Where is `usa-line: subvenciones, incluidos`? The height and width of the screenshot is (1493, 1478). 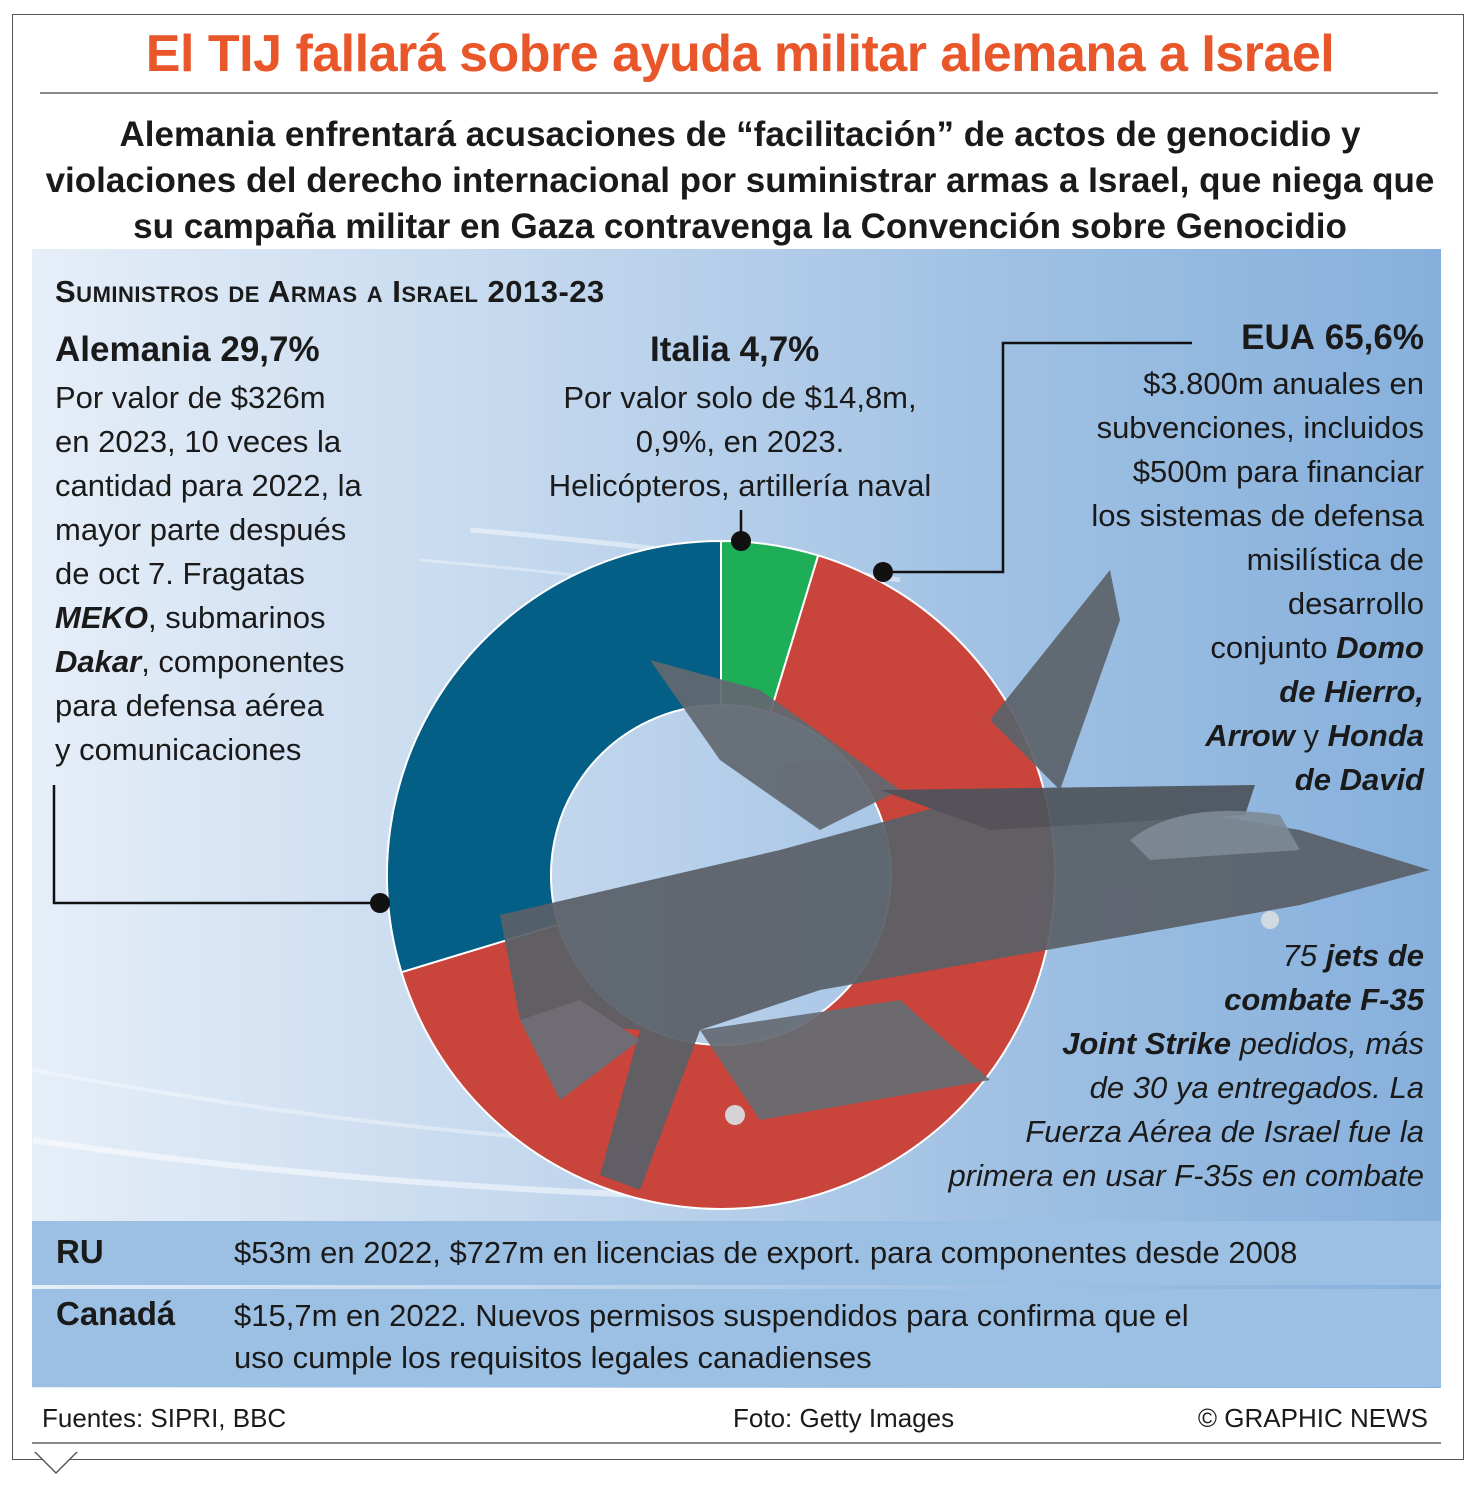 usa-line: subvenciones, incluidos is located at coordinates (1260, 427).